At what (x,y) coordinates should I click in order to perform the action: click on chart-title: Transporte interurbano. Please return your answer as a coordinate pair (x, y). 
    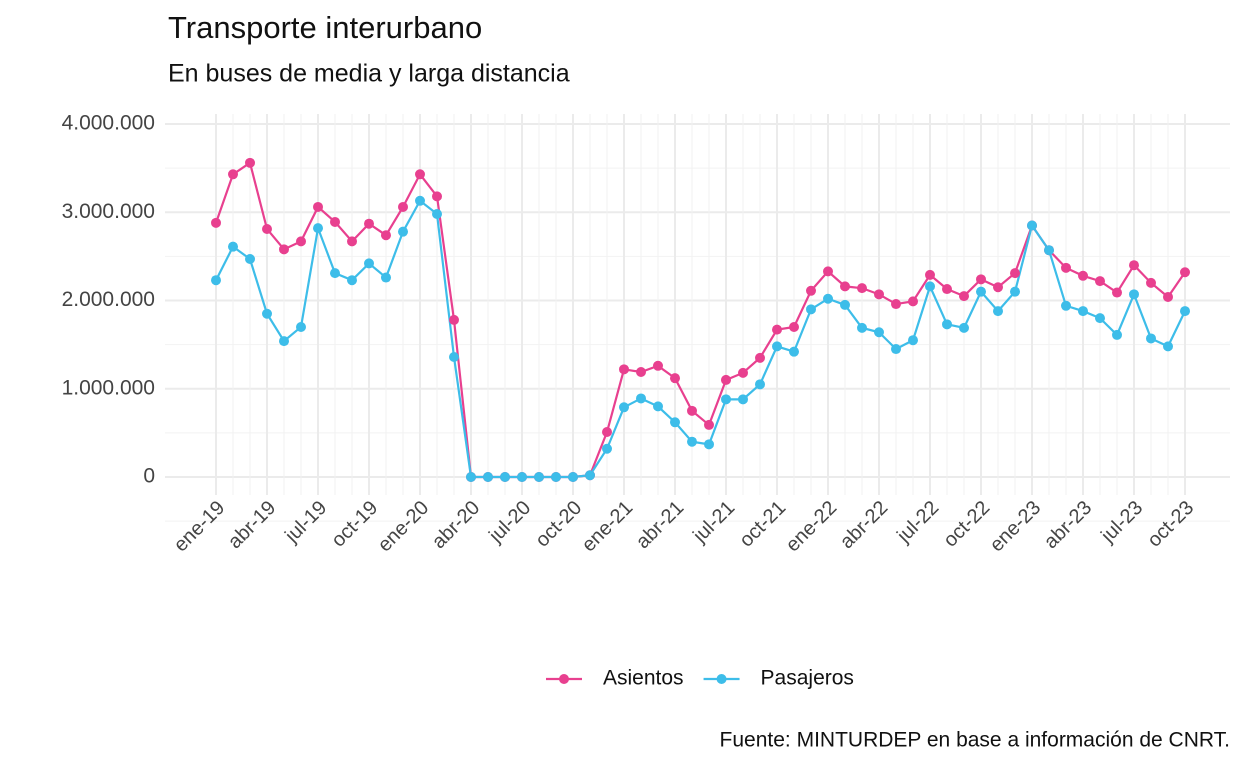
    Looking at the image, I should click on (325, 27).